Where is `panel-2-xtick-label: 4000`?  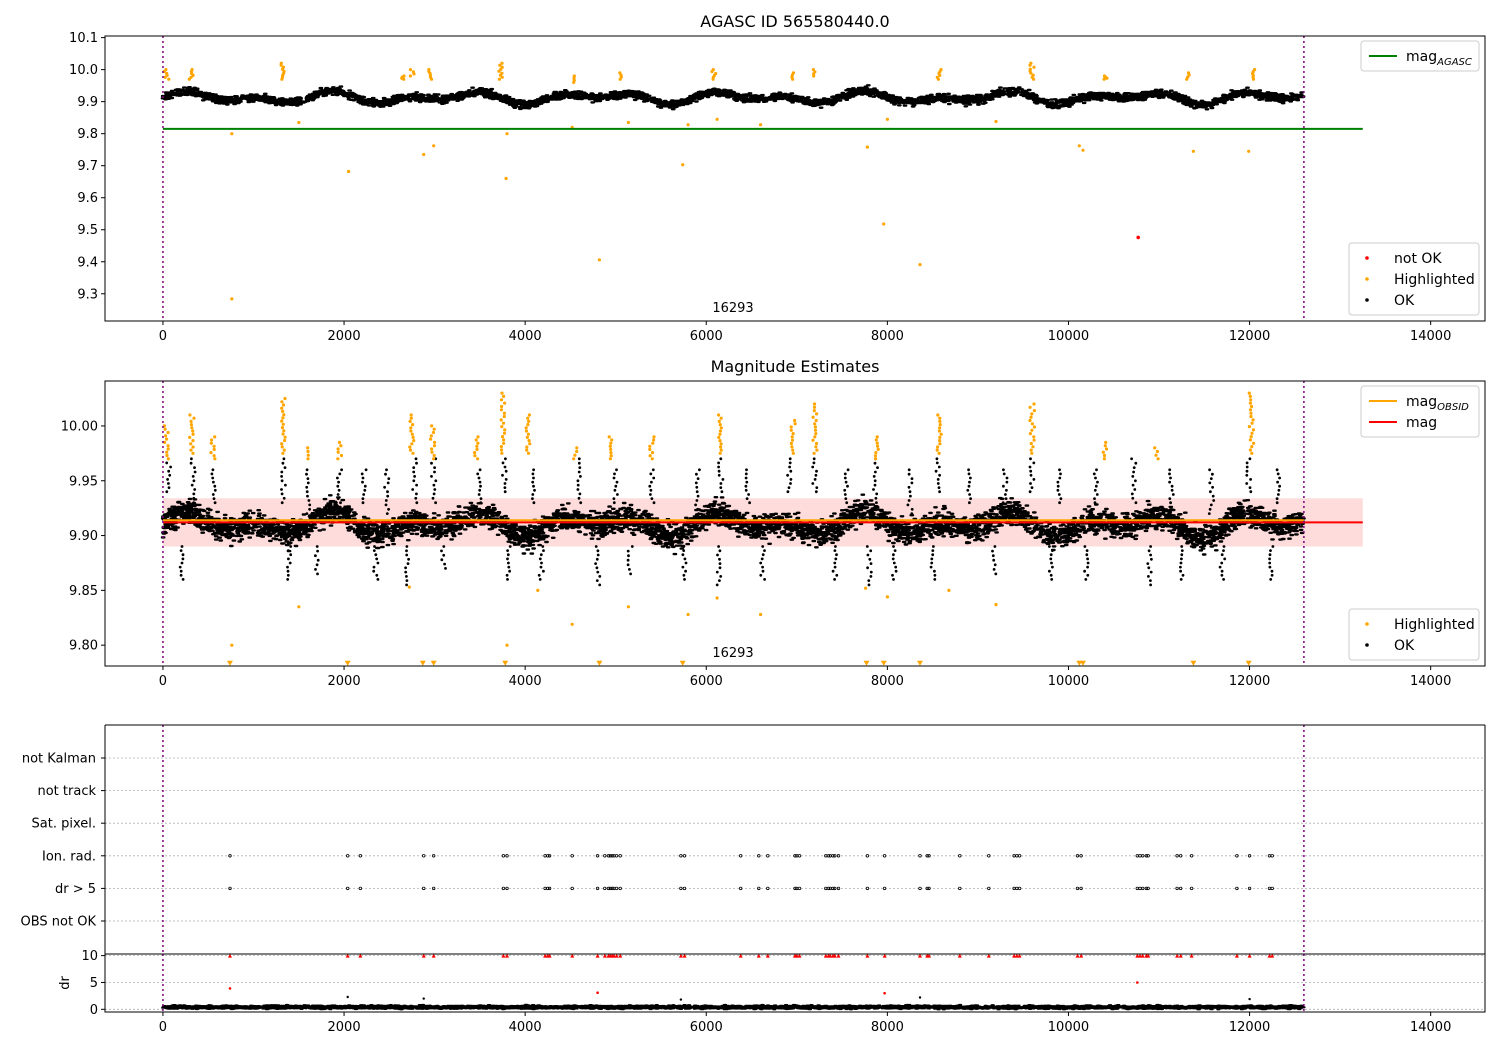
panel-2-xtick-label: 4000 is located at coordinates (525, 681).